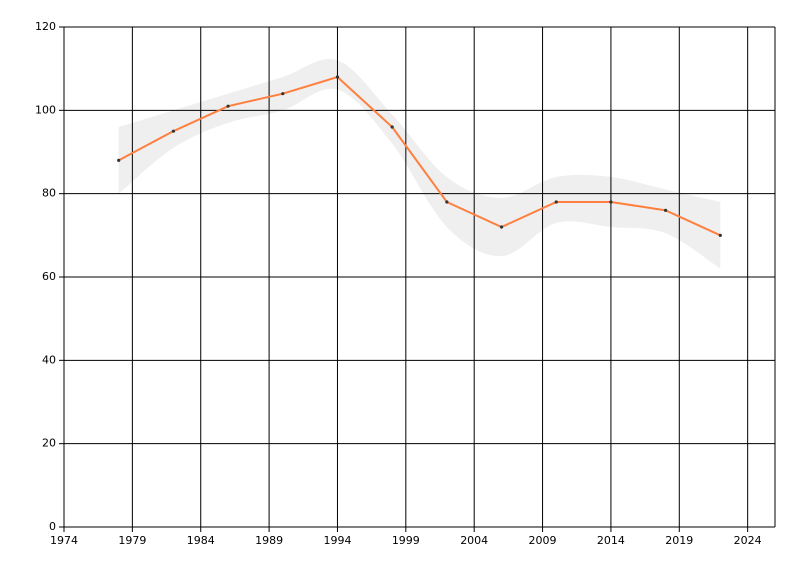 The width and height of the screenshot is (800, 576). Describe the element at coordinates (611, 540) in the screenshot. I see `x-tick-label: 2014` at that location.